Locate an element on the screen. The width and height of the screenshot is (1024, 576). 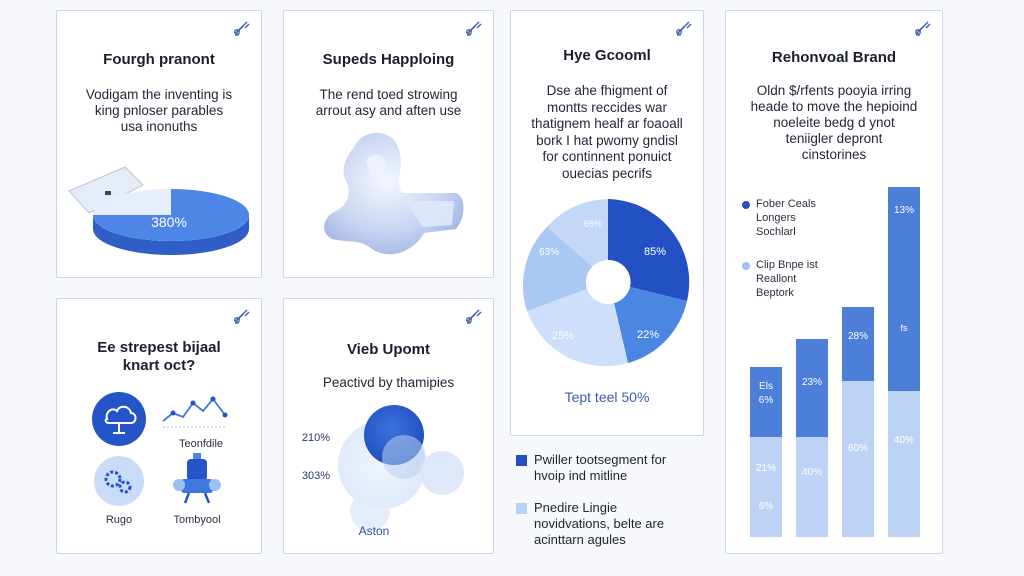
body-line: heade to move the hepioind is located at coordinates (834, 106).